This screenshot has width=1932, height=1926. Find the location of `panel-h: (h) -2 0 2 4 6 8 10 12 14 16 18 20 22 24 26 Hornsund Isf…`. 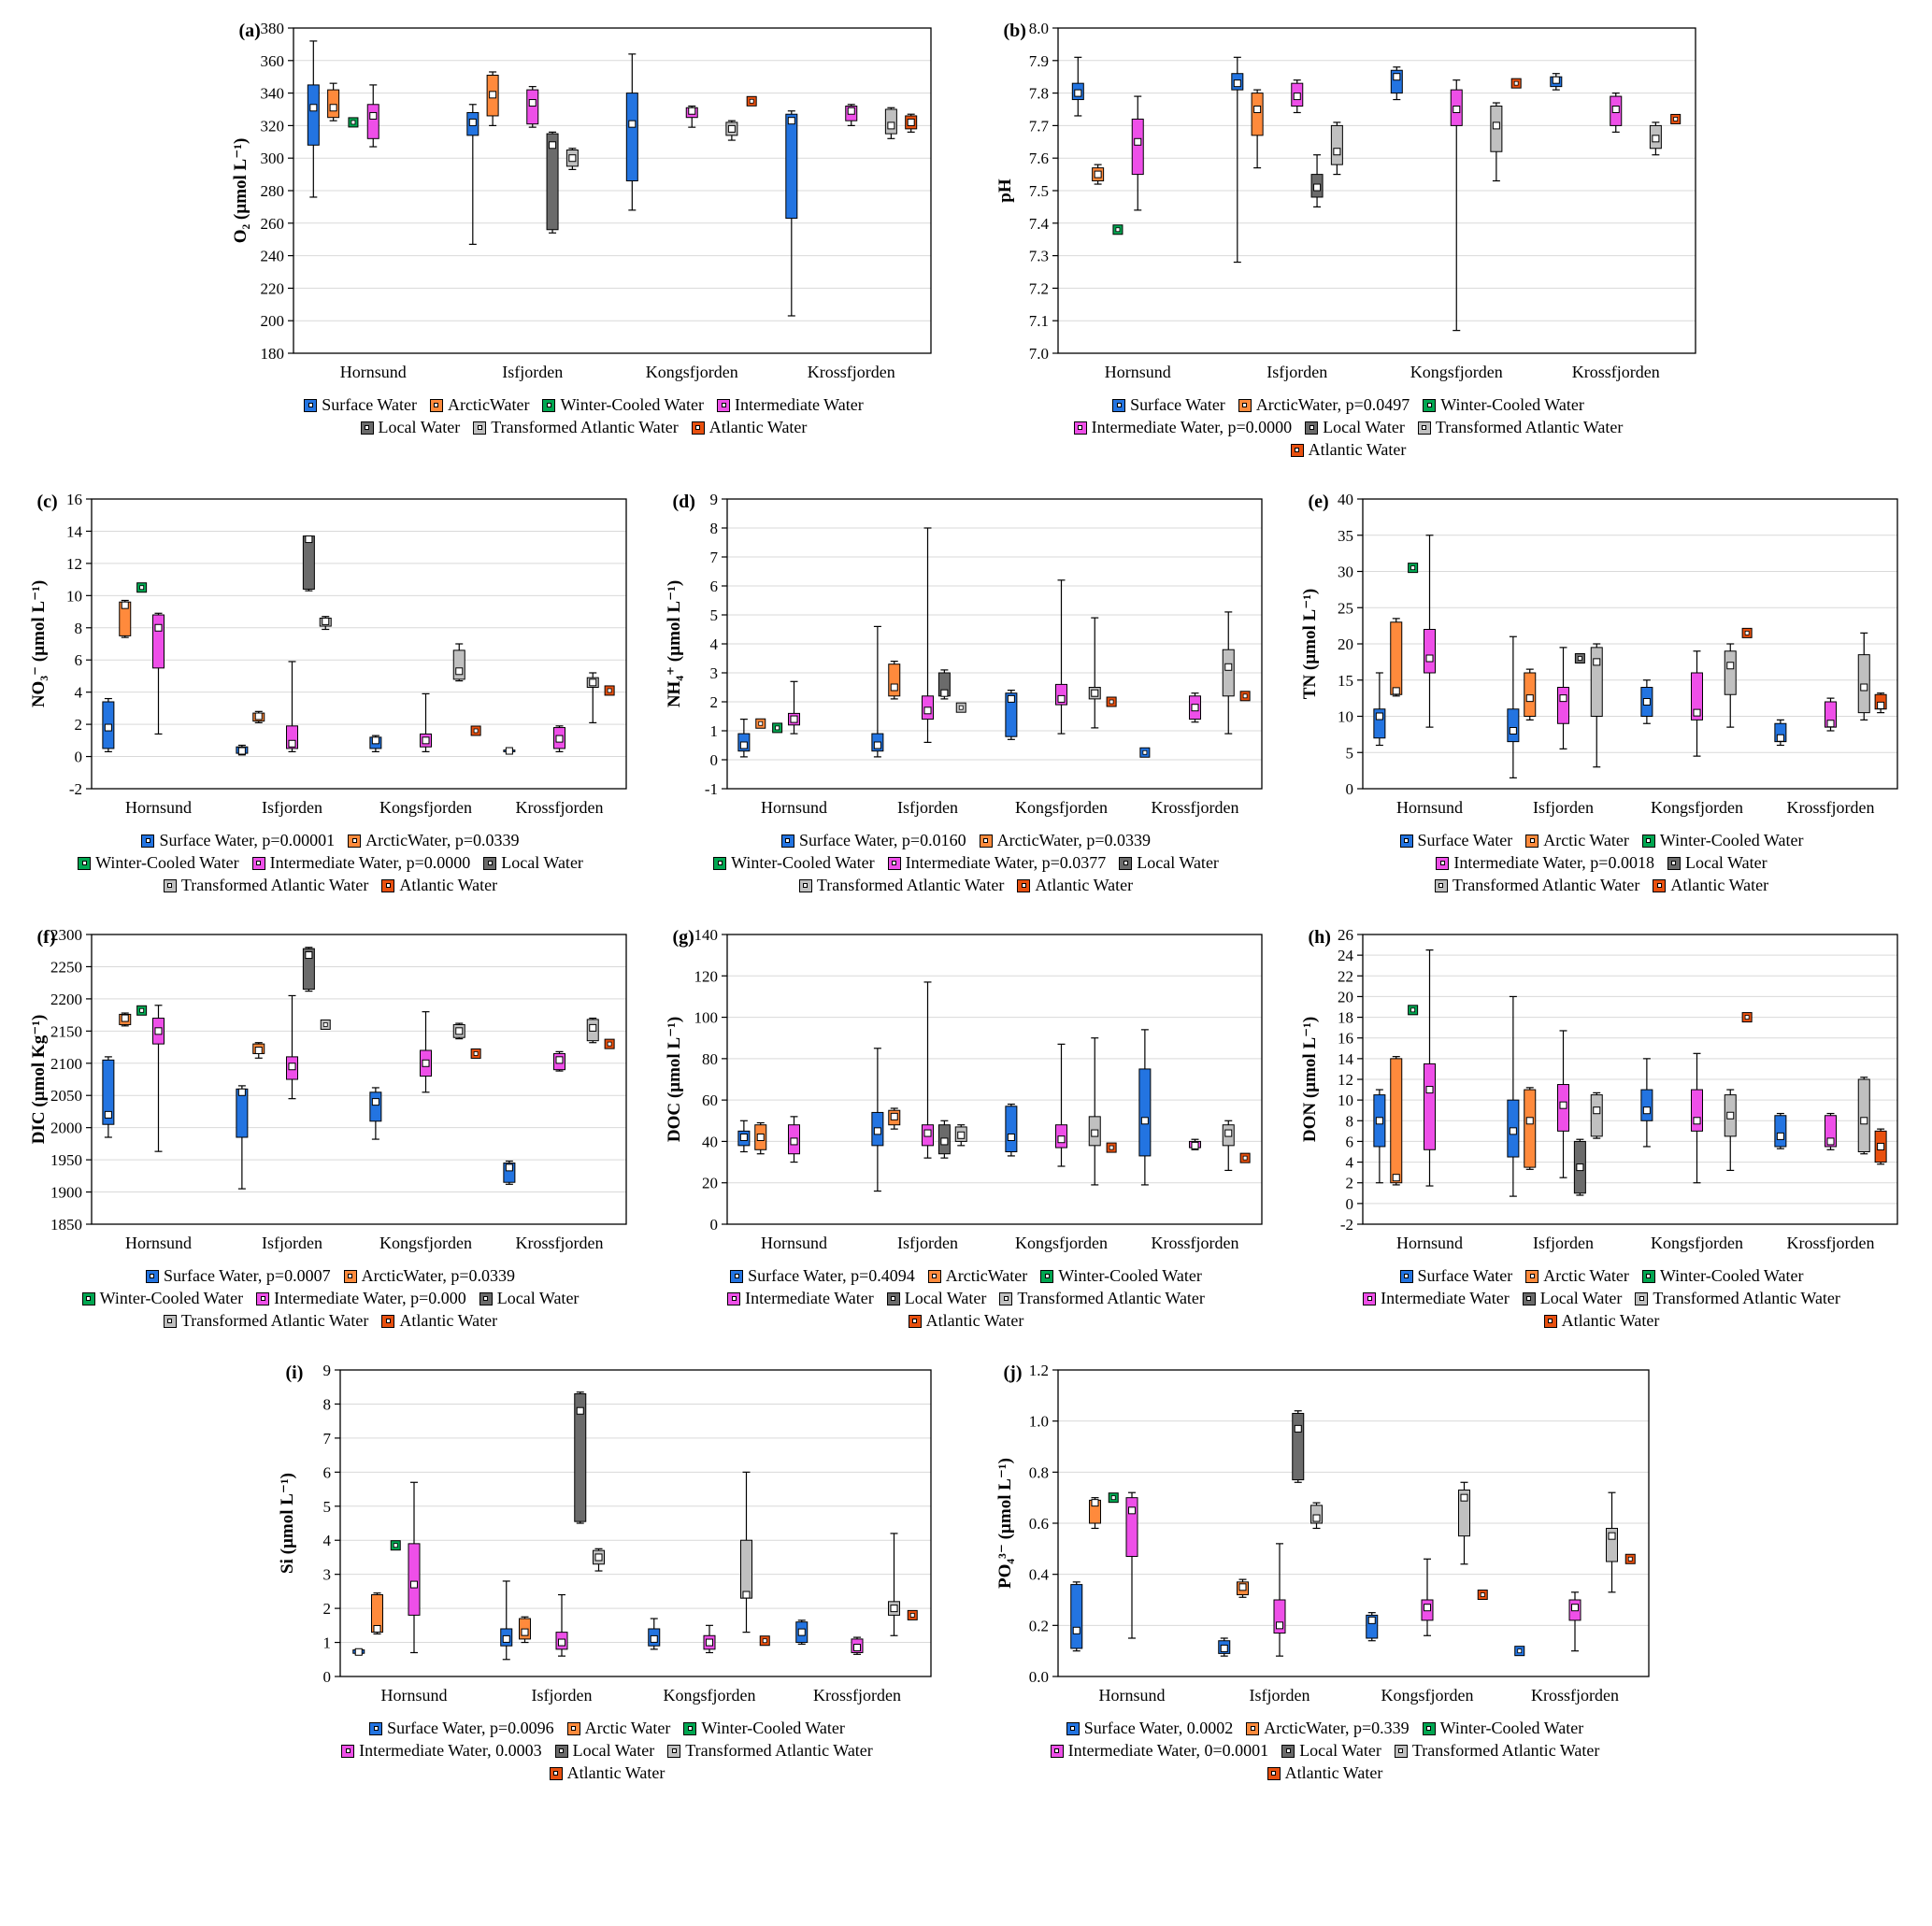

panel-h: (h) -2 0 2 4 6 8 10 12 14 16 18 20 22 24 26 Hornsund Isf… is located at coordinates (1602, 1125).